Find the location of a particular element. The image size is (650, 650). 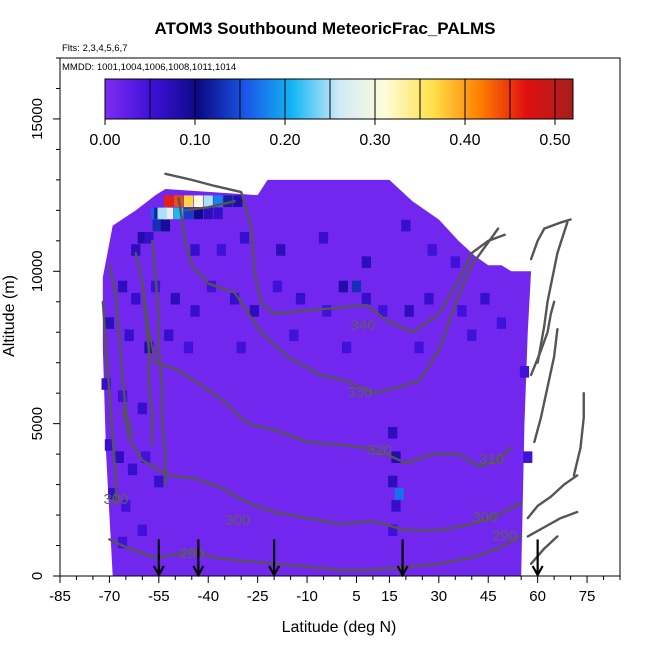

contour-label-0: 340 is located at coordinates (363, 325).